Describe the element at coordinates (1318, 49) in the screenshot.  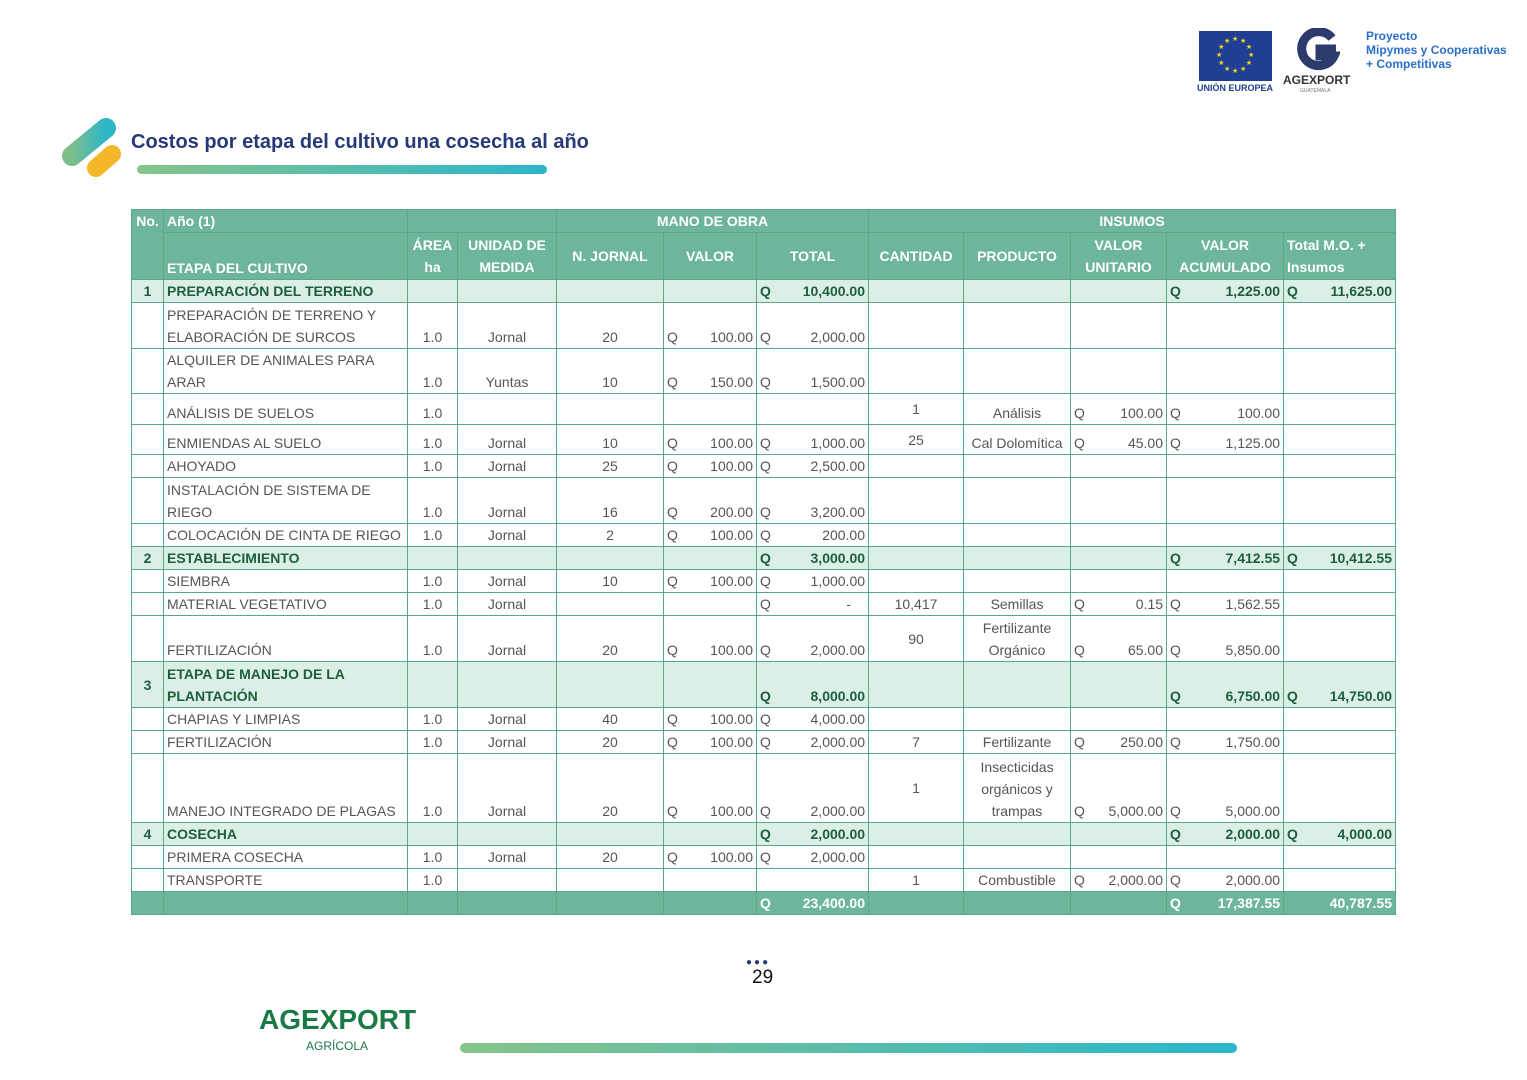
I see `agexport-g-logo` at that location.